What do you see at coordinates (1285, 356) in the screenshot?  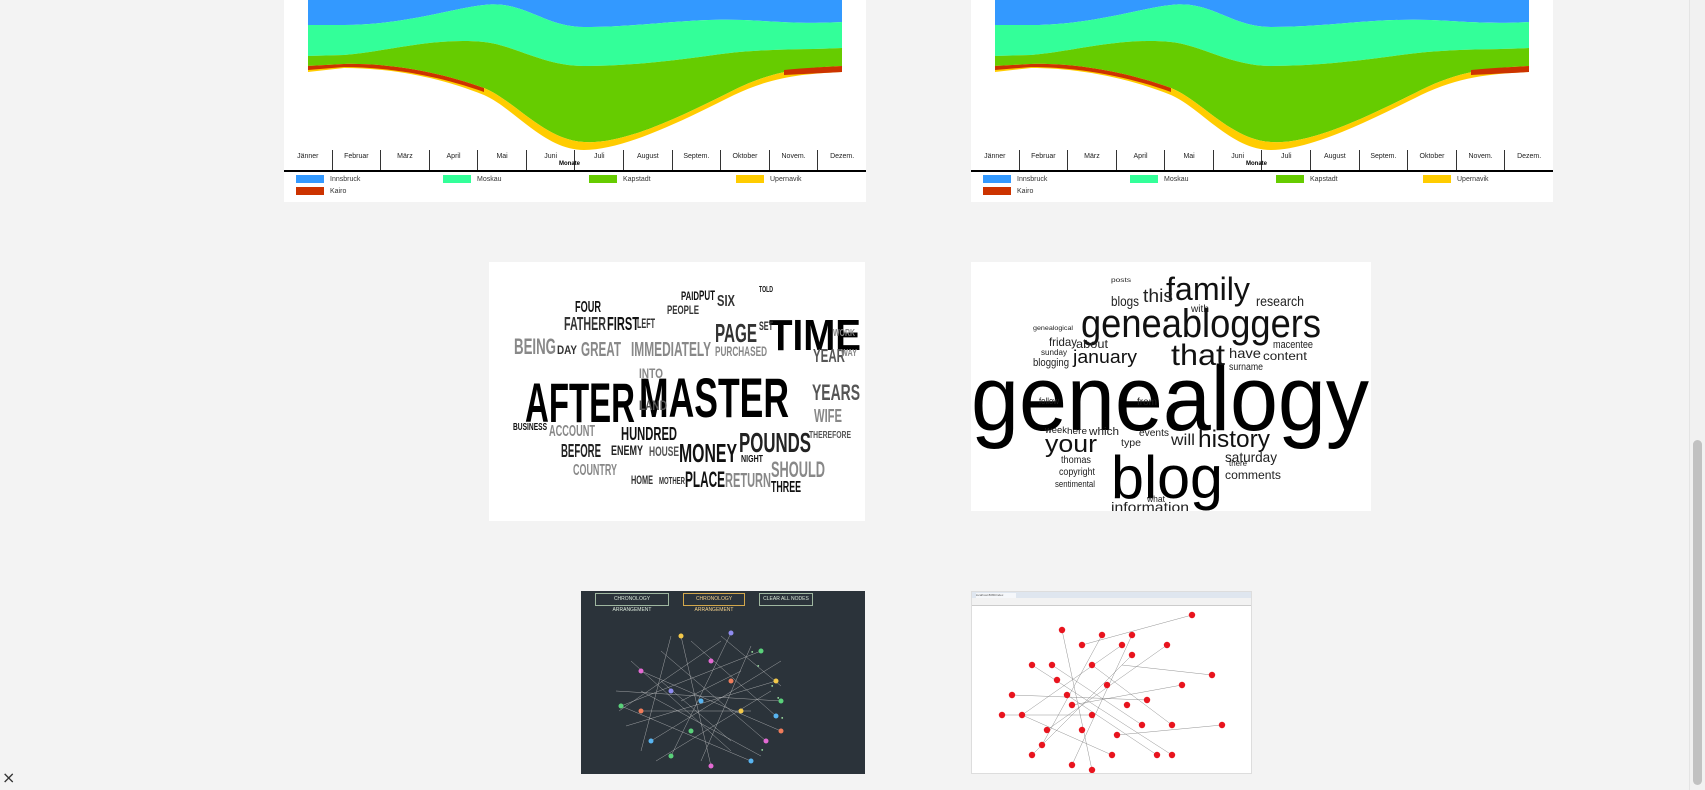 I see `word: content` at bounding box center [1285, 356].